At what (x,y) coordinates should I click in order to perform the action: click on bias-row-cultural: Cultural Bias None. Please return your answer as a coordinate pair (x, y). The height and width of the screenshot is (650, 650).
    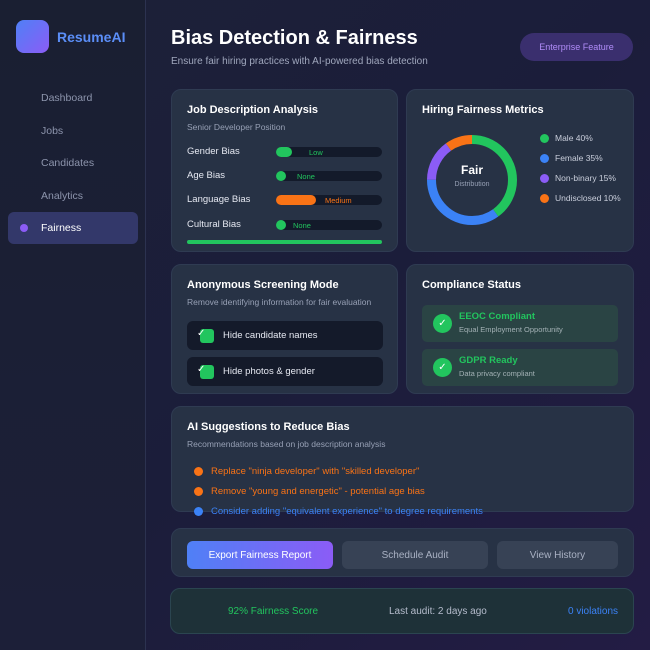
    Looking at the image, I should click on (285, 226).